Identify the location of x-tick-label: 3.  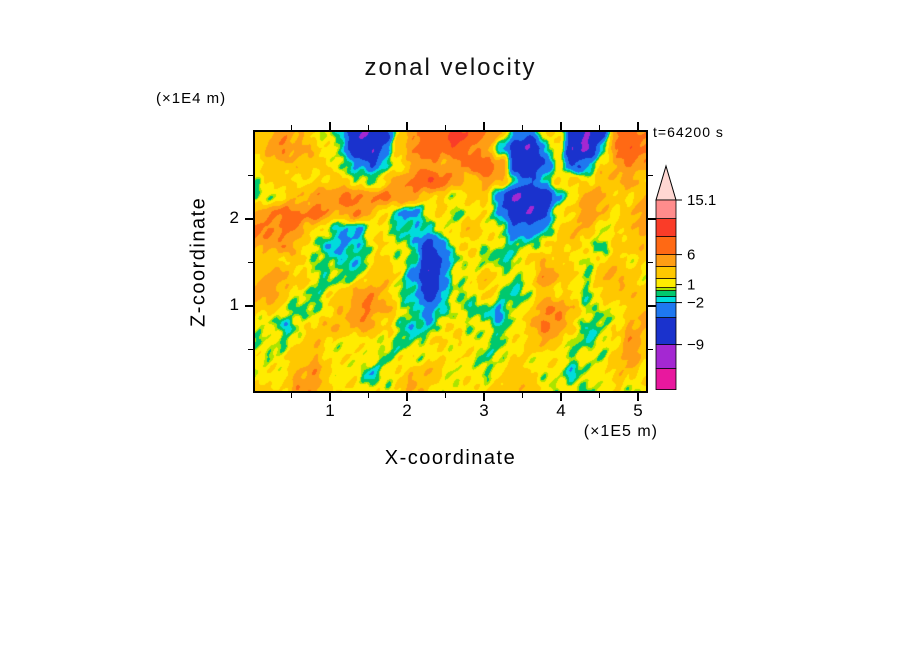
(484, 410).